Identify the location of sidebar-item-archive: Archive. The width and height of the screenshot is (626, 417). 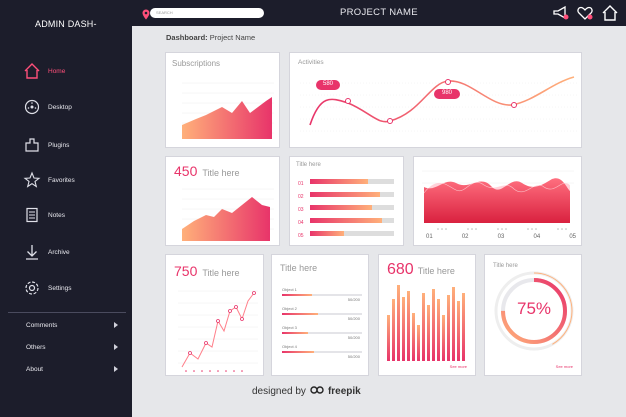
(72, 252).